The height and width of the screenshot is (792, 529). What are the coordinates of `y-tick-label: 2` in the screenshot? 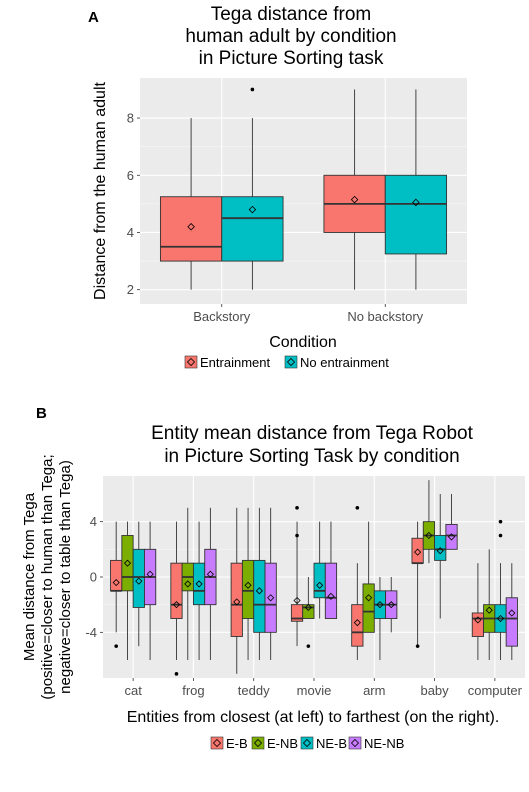 It's located at (130, 289).